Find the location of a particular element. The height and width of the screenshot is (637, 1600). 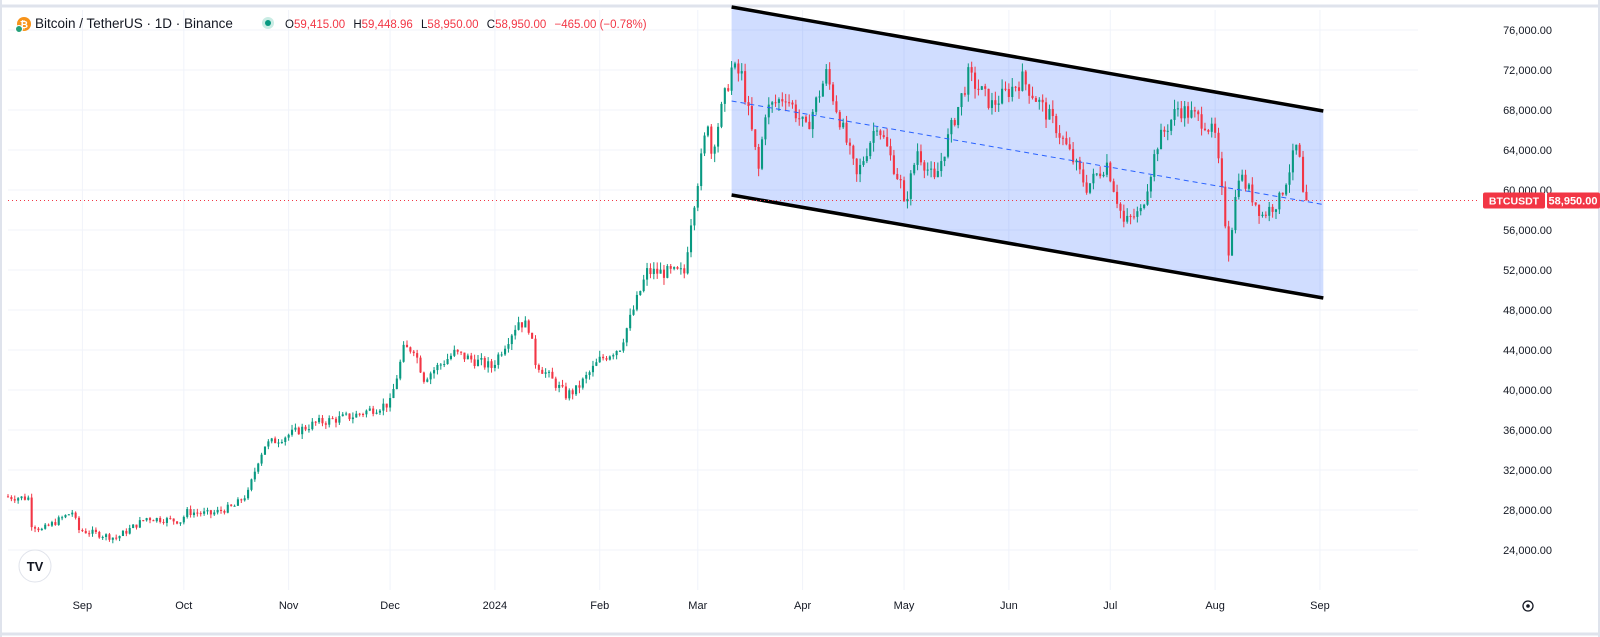

y-tick-label: 32,000.00 is located at coordinates (1527, 471).